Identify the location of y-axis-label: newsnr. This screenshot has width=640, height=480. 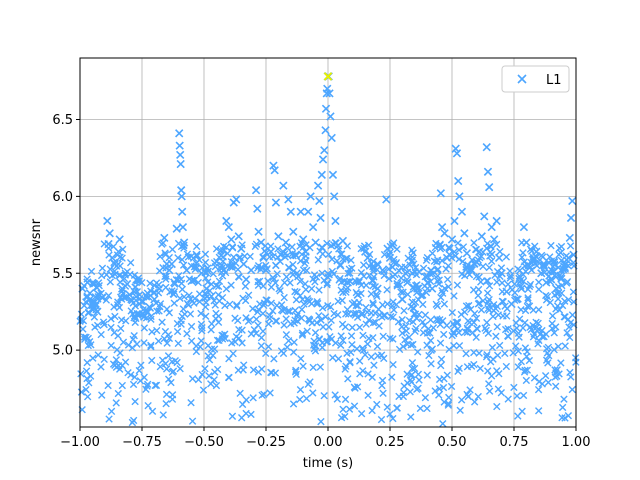
(36, 242).